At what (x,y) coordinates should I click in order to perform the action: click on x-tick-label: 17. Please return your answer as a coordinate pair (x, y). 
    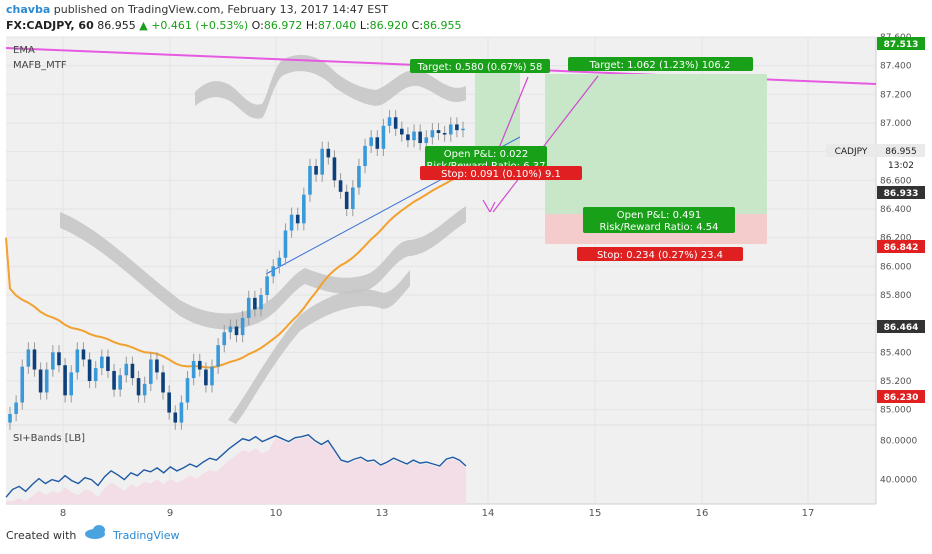
    Looking at the image, I should click on (808, 513).